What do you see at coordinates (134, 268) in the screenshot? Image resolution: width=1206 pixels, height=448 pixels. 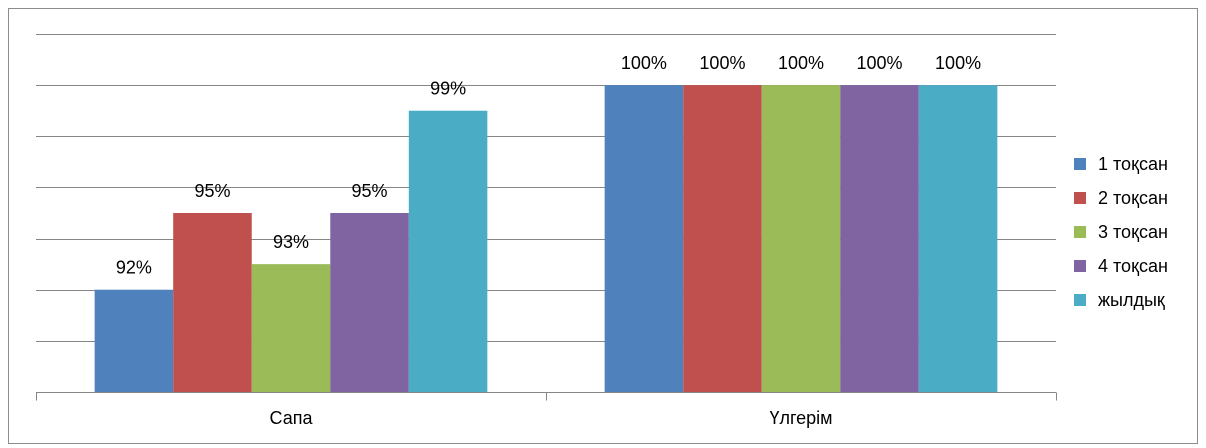 I see `data-label: 92%` at bounding box center [134, 268].